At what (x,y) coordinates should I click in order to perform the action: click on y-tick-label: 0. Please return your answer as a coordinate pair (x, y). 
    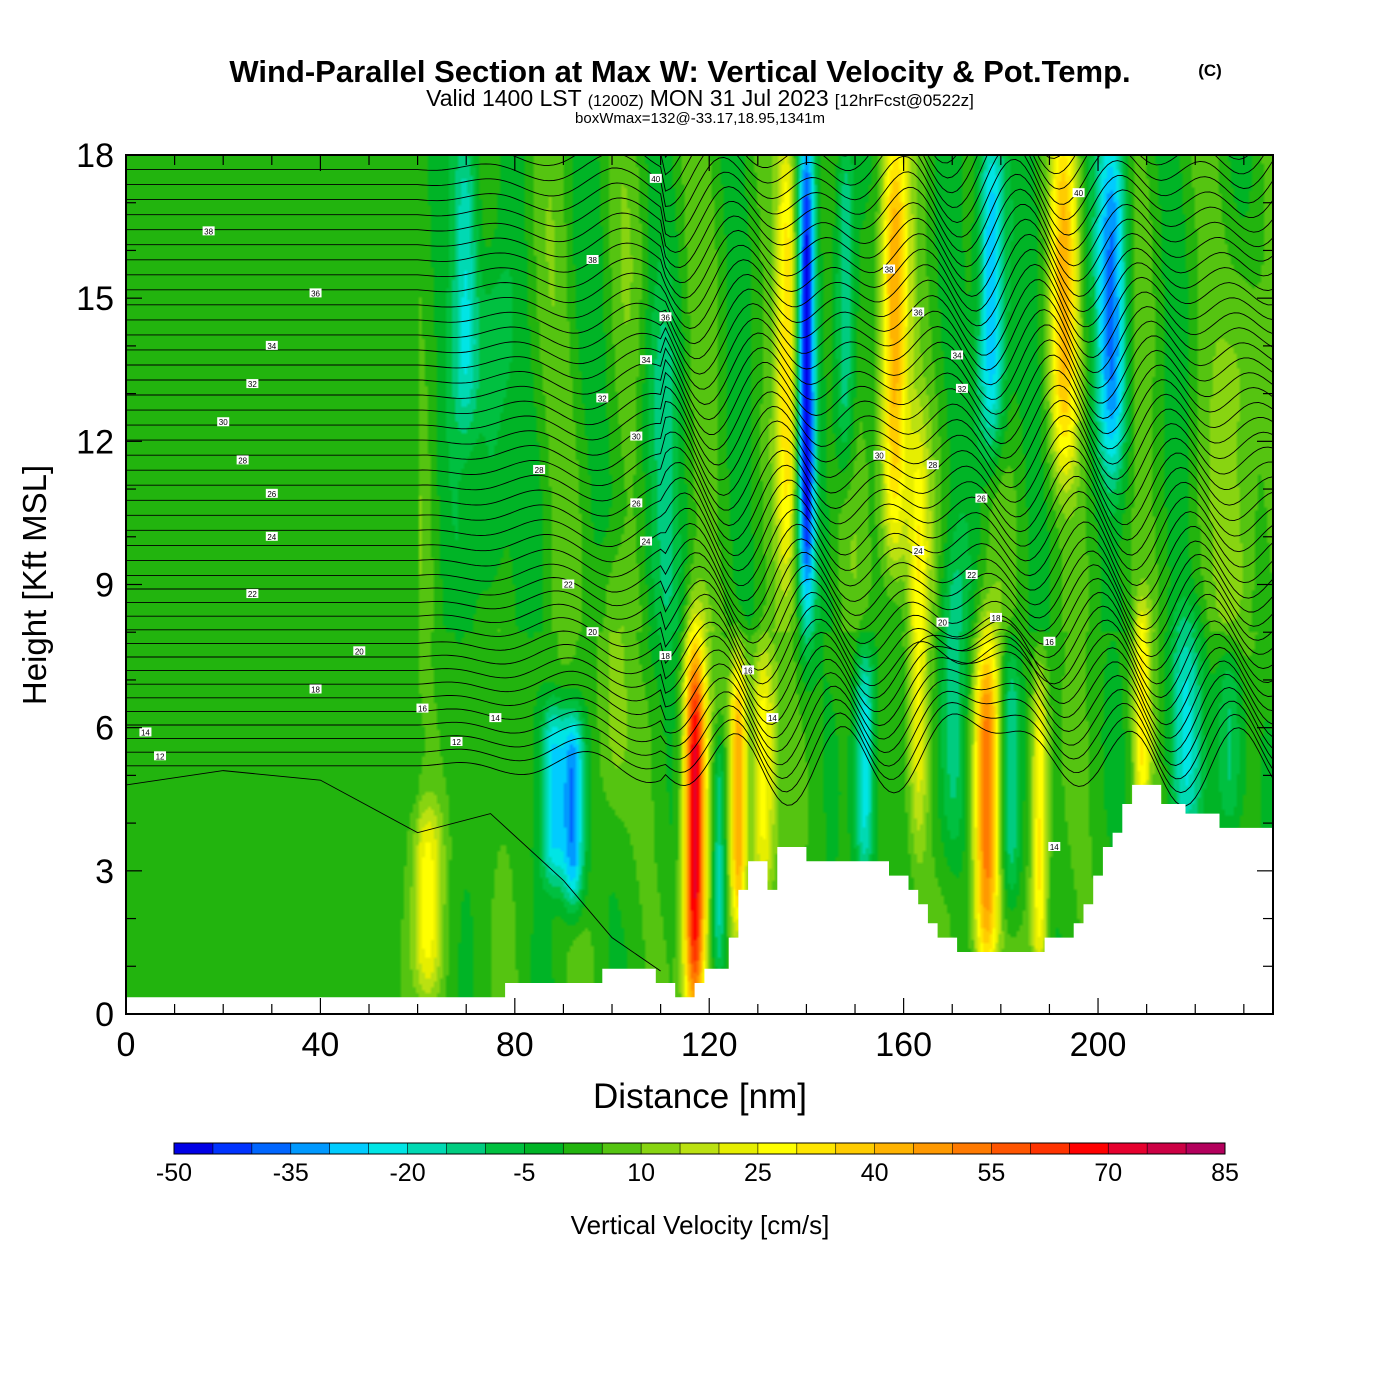
    Looking at the image, I should click on (104, 1015).